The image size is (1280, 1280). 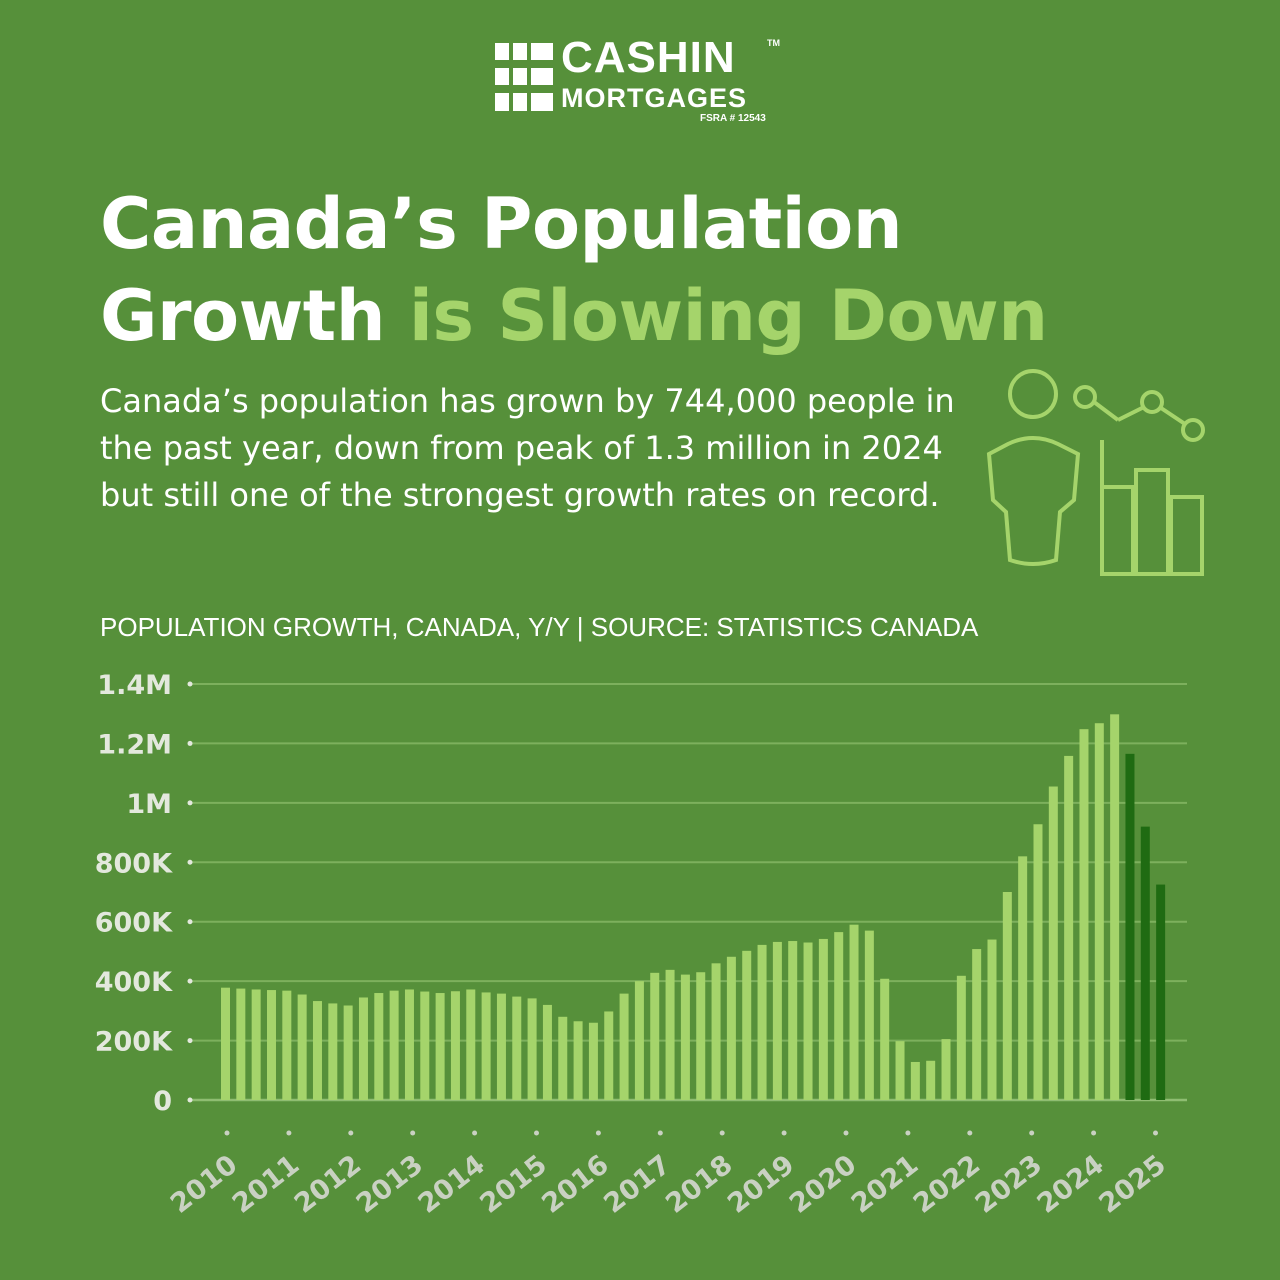 I want to click on x-tick-label: 2022, so click(x=947, y=1184).